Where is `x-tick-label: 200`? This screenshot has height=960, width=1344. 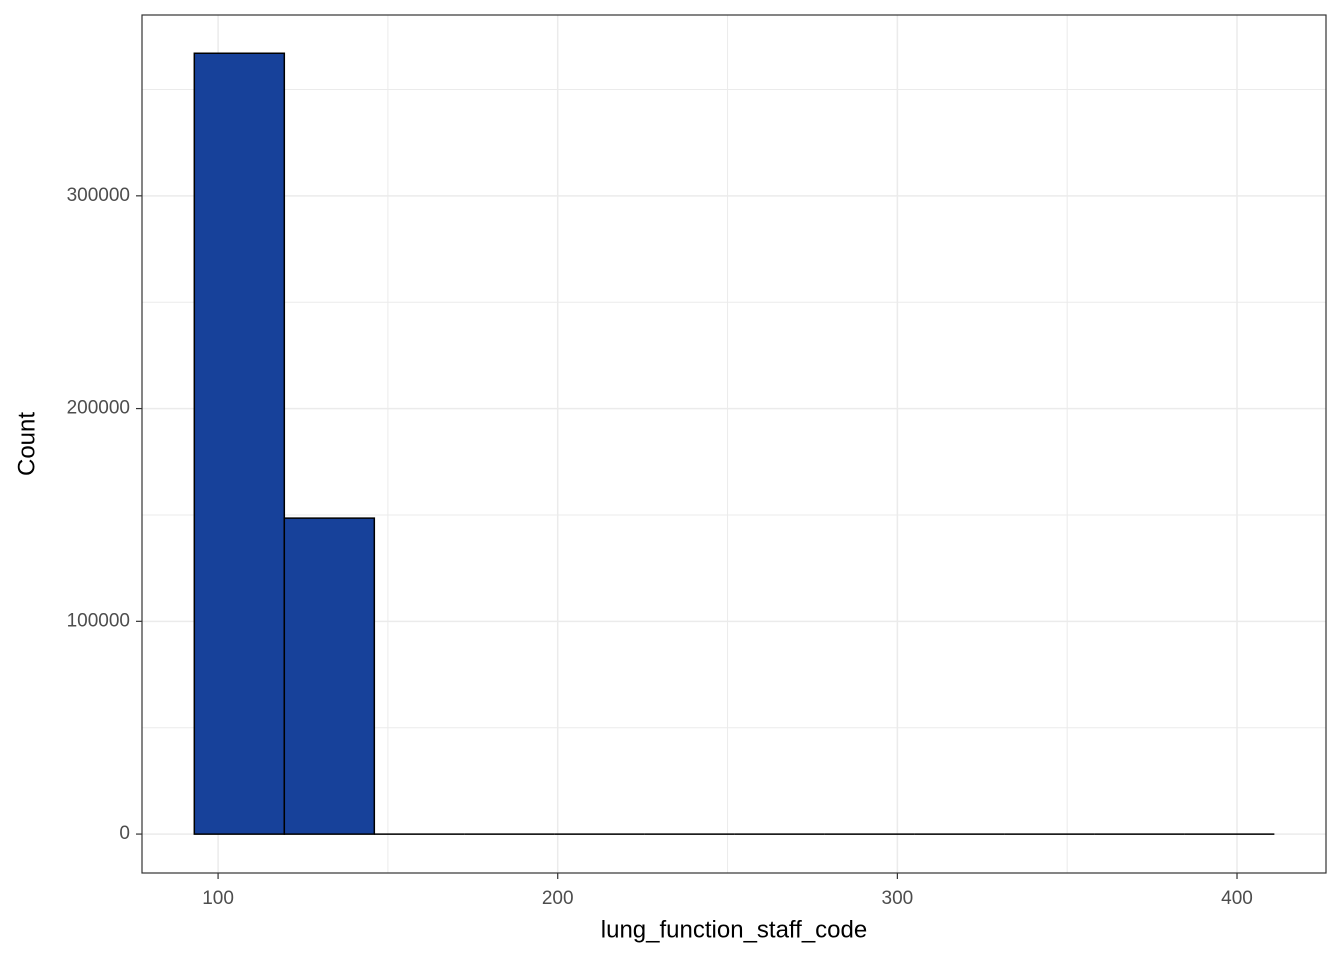
x-tick-label: 200 is located at coordinates (558, 898).